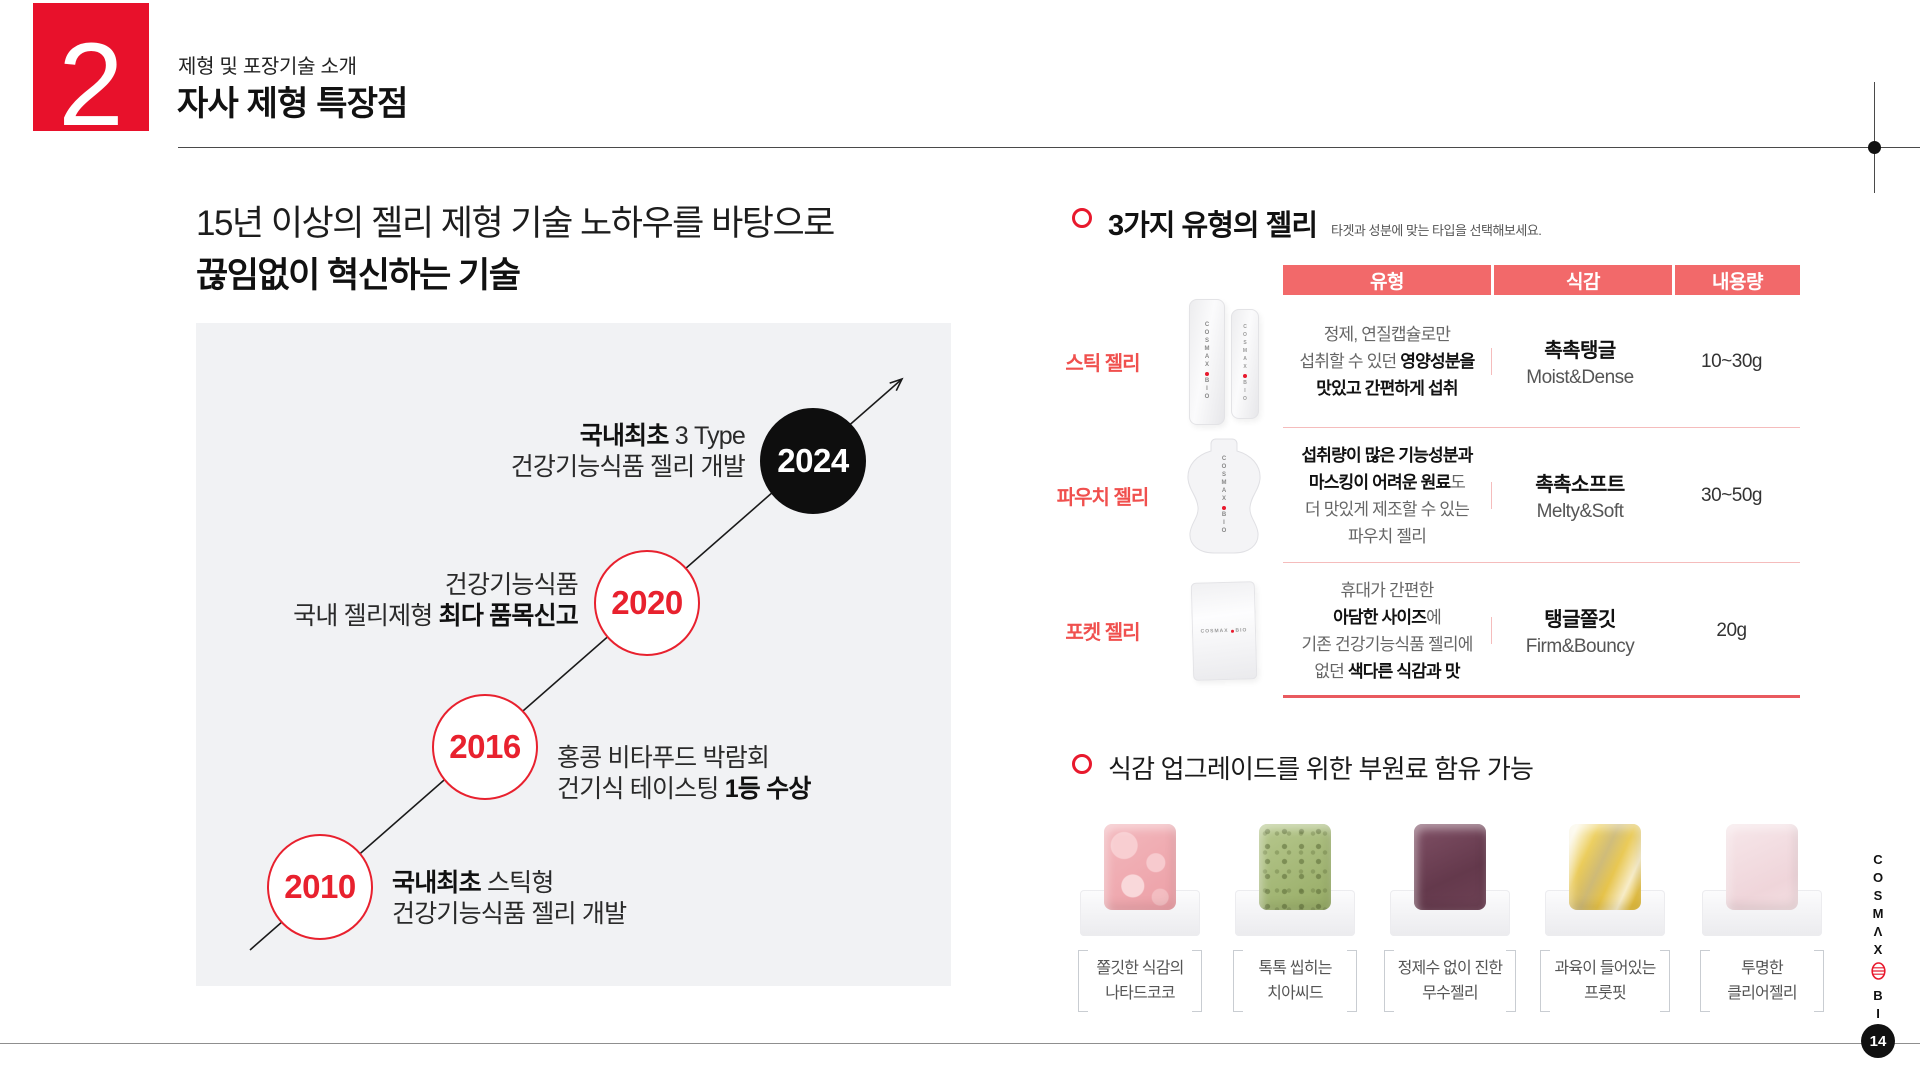 This screenshot has height=1080, width=1920. What do you see at coordinates (508, 616) in the screenshot?
I see `emphasized-text: 최다 품목신고` at bounding box center [508, 616].